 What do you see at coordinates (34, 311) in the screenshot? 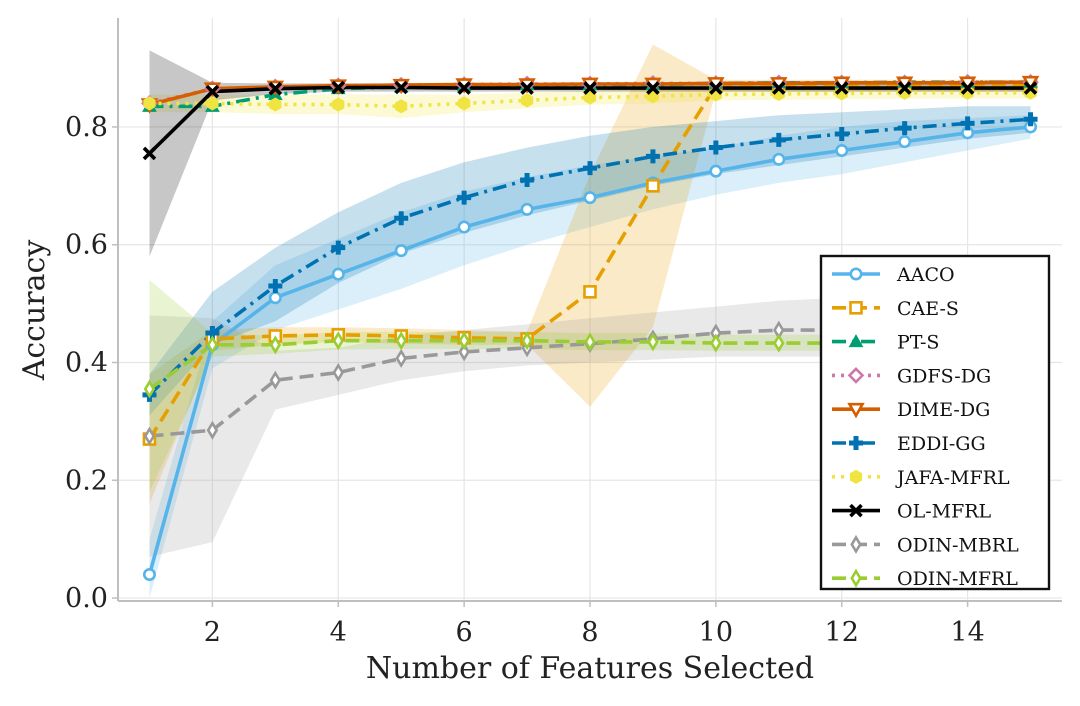
I see `y-axis-label: Accuracy` at bounding box center [34, 311].